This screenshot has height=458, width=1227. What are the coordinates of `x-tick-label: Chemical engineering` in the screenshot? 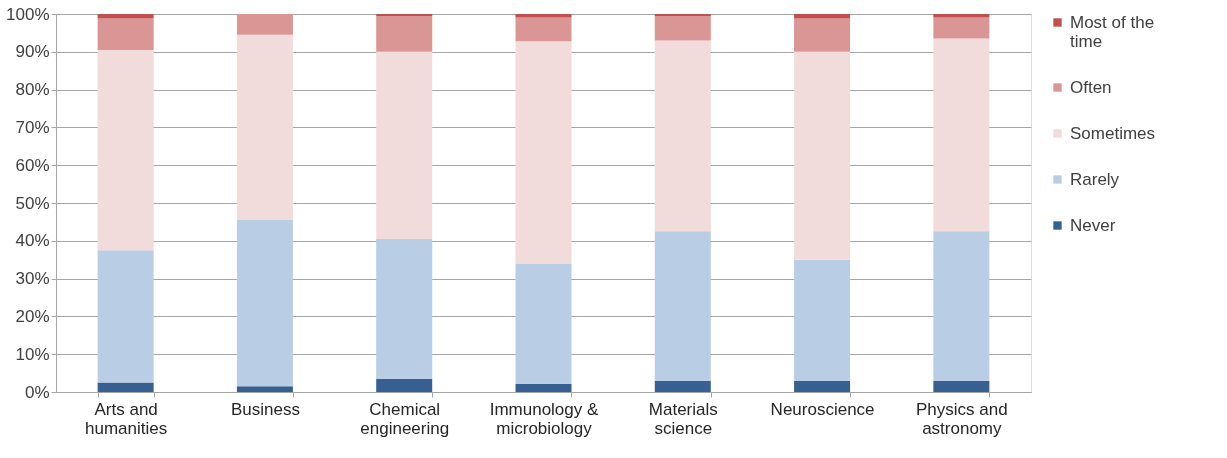 It's located at (405, 418).